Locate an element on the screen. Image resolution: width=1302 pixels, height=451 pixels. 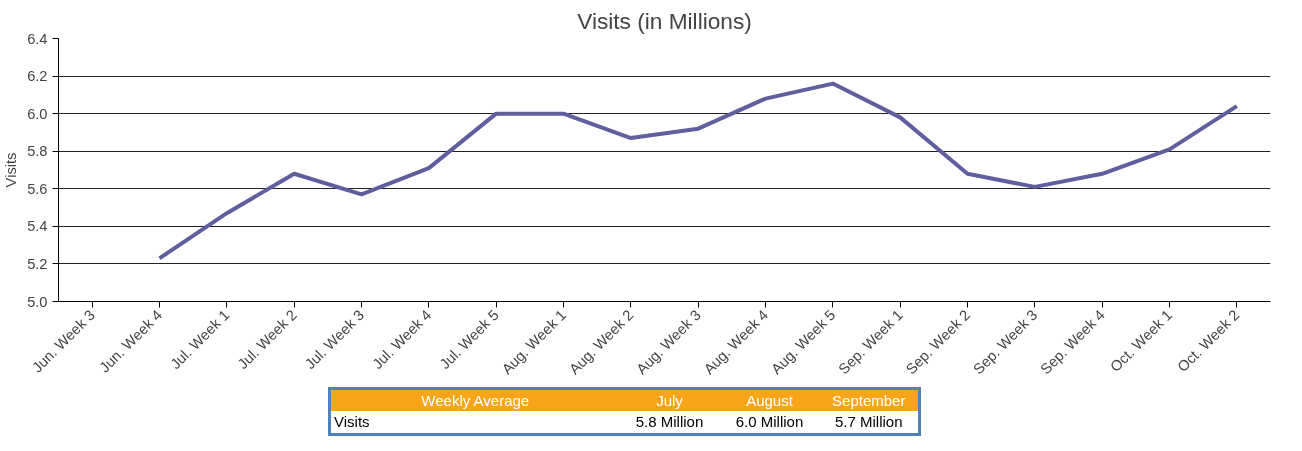
y-tick-label: 6.2 is located at coordinates (37, 76).